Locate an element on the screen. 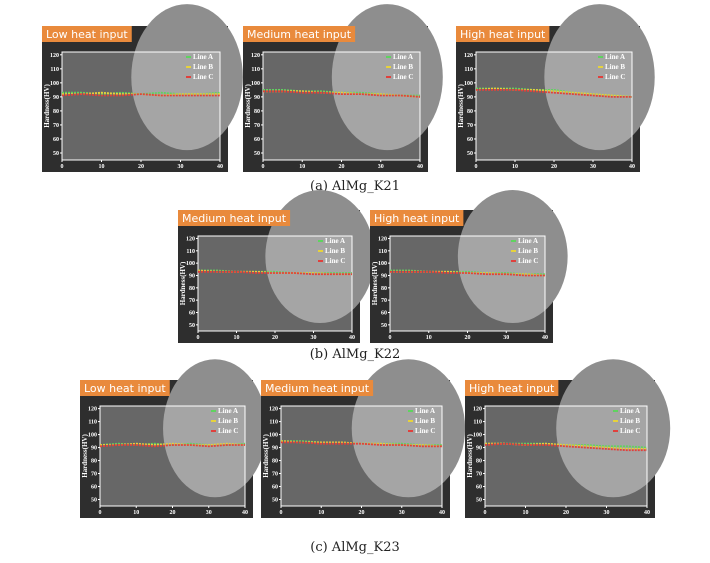 This screenshot has width=710, height=563. panel-label: High heat input is located at coordinates (417, 218).